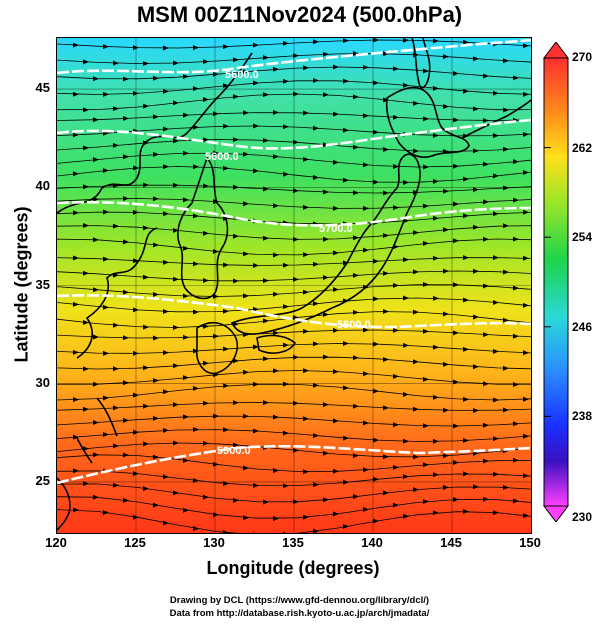  What do you see at coordinates (135, 542) in the screenshot?
I see `x-tick-label: 125` at bounding box center [135, 542].